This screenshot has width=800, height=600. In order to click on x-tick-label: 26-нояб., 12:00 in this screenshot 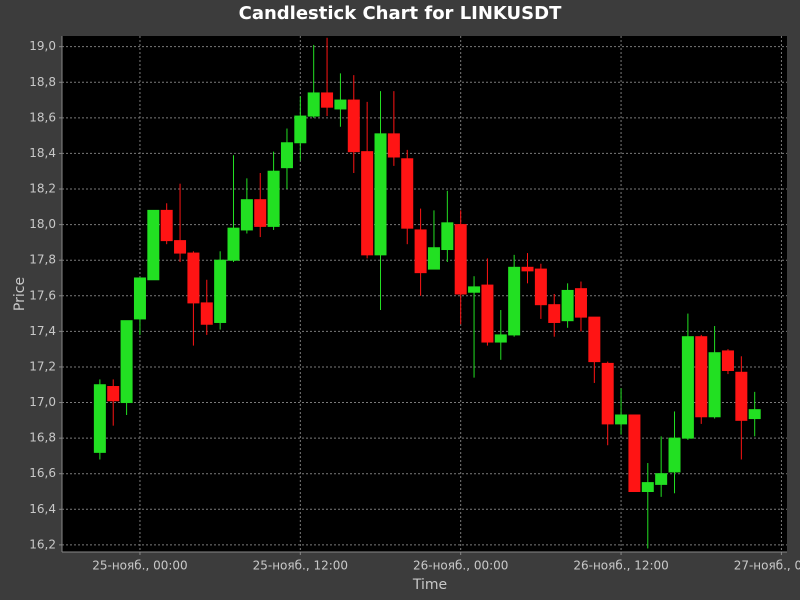, I will do `click(620, 566)`.